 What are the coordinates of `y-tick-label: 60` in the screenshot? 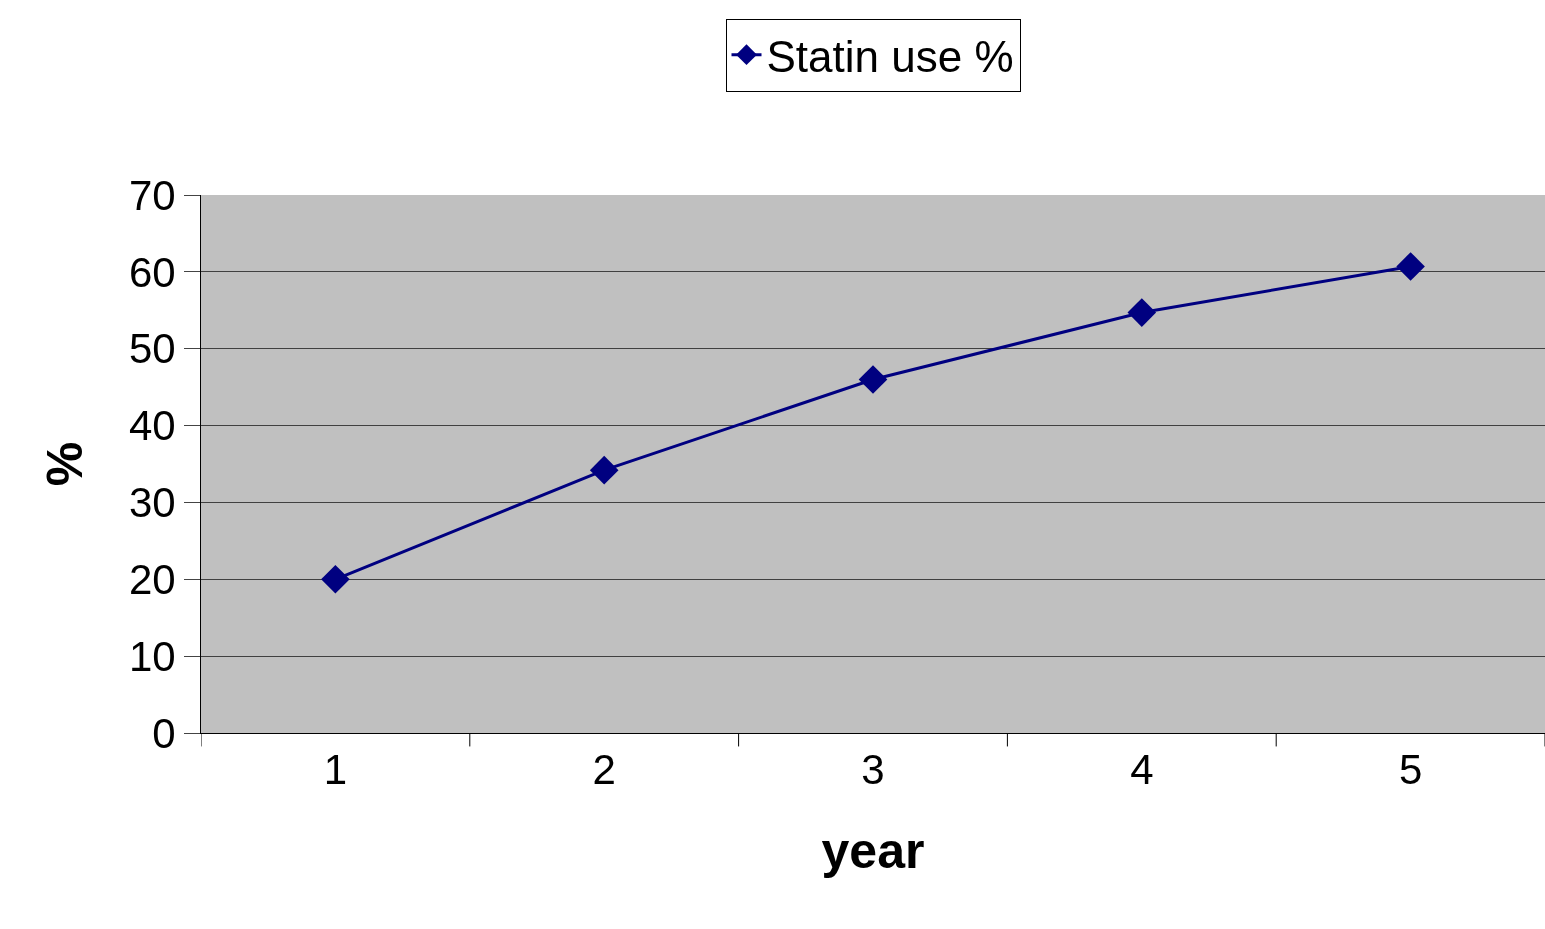 It's located at (152, 272).